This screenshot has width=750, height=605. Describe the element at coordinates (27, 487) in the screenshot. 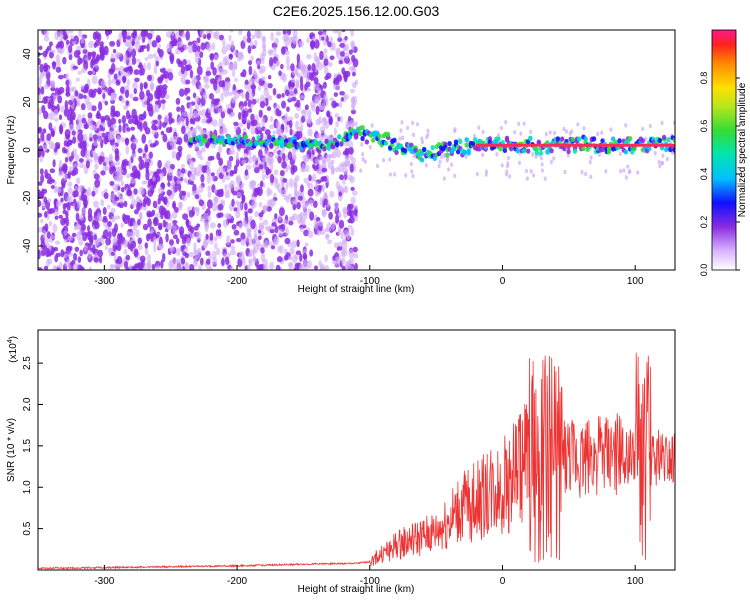

I see `snr-y-tick-label: 1.0` at that location.